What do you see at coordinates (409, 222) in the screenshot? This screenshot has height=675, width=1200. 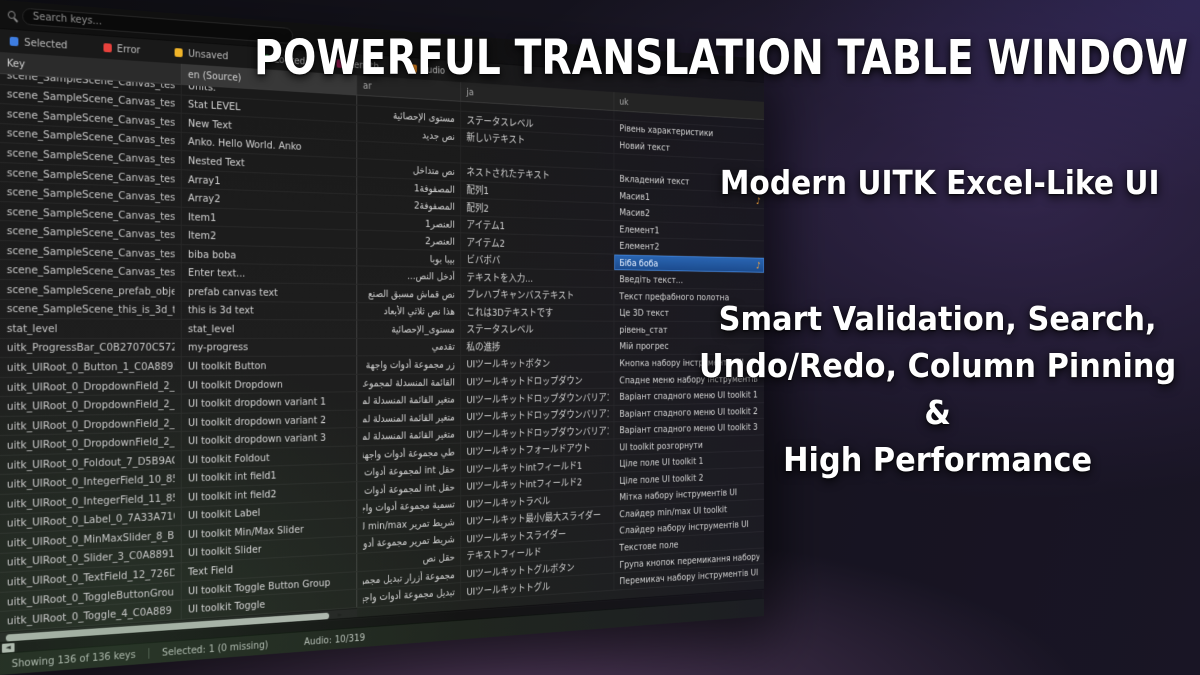 I see `row-ar-cell: العنصر1` at bounding box center [409, 222].